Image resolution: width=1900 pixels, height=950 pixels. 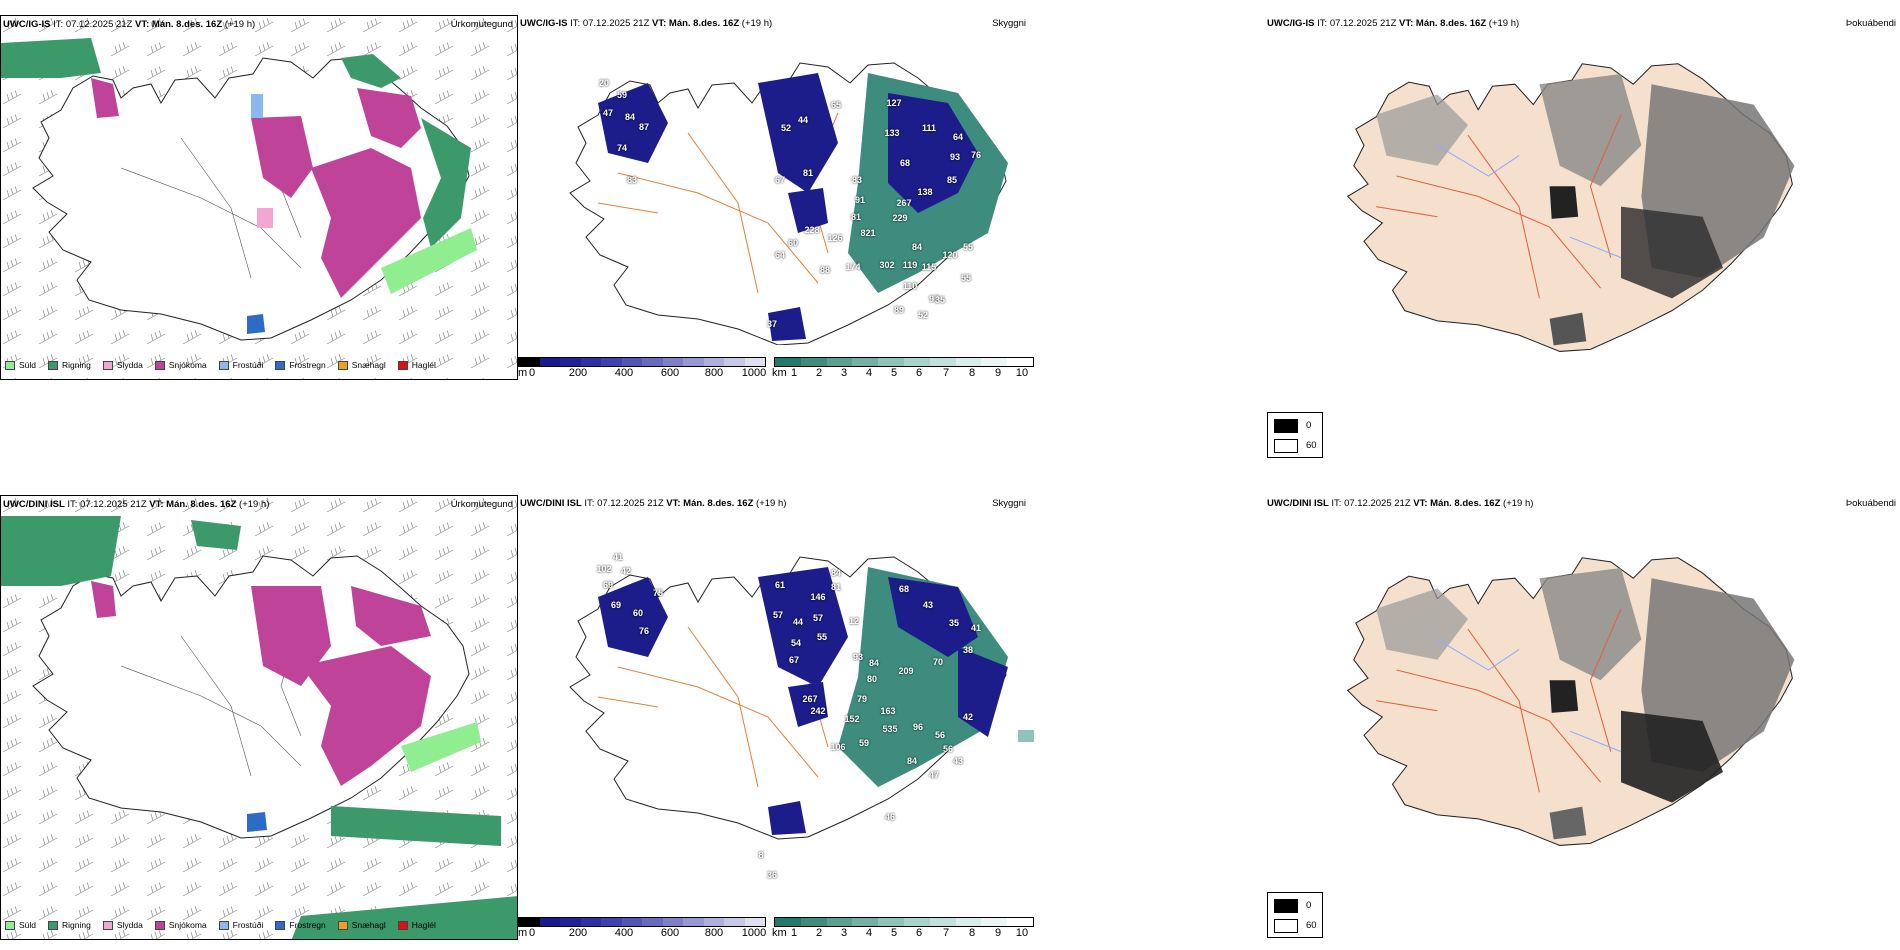 I want to click on height-tick: 1000, so click(x=754, y=373).